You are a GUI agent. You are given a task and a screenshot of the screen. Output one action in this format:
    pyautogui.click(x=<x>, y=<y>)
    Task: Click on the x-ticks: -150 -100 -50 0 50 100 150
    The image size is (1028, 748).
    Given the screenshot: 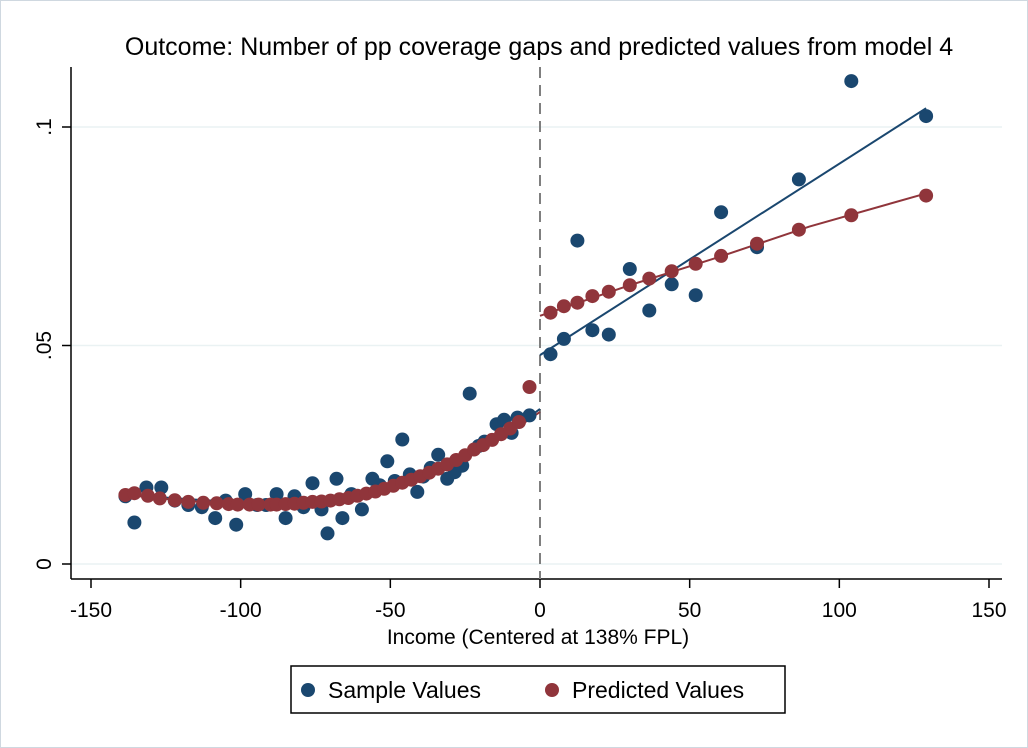 What is the action you would take?
    pyautogui.click(x=538, y=600)
    